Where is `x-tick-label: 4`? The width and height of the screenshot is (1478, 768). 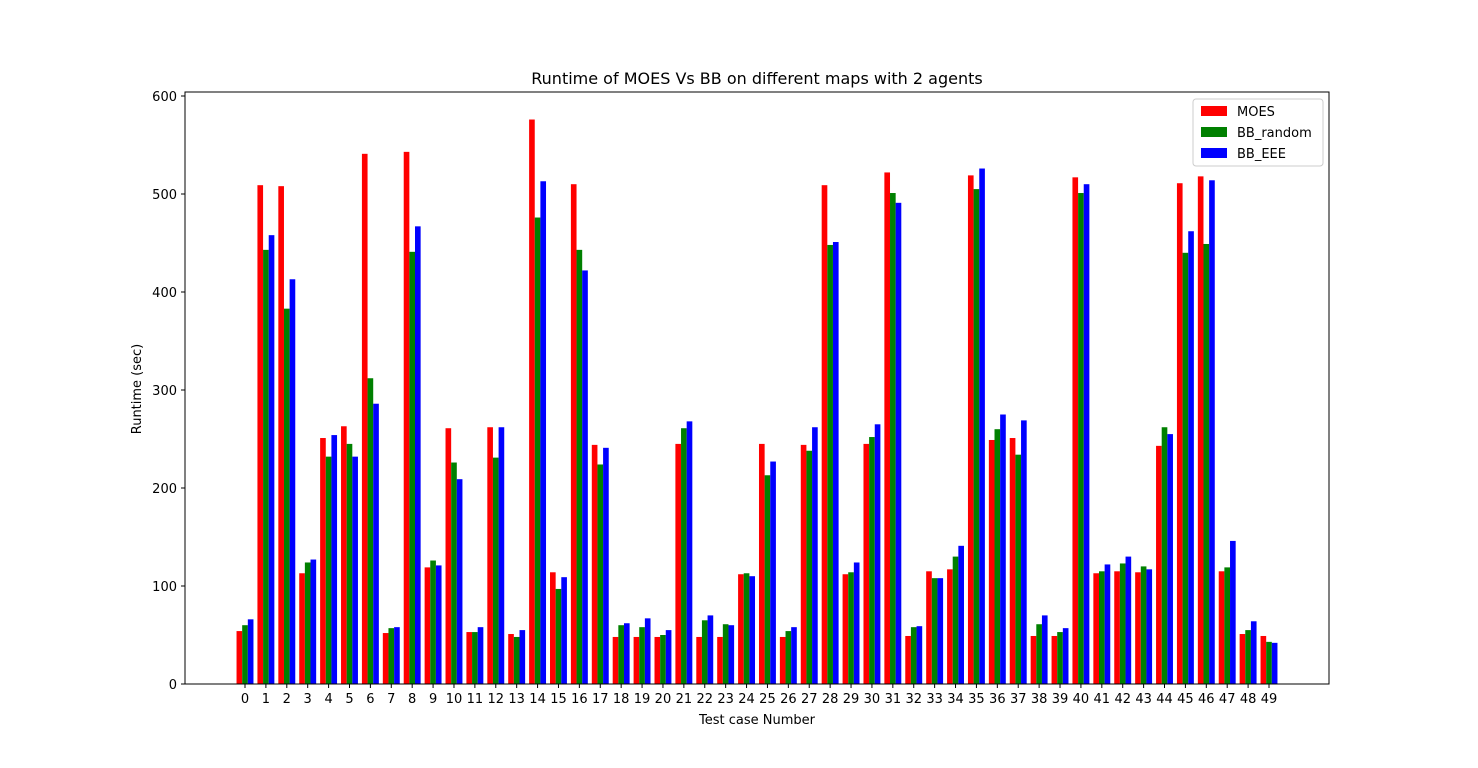 x-tick-label: 4 is located at coordinates (328, 699).